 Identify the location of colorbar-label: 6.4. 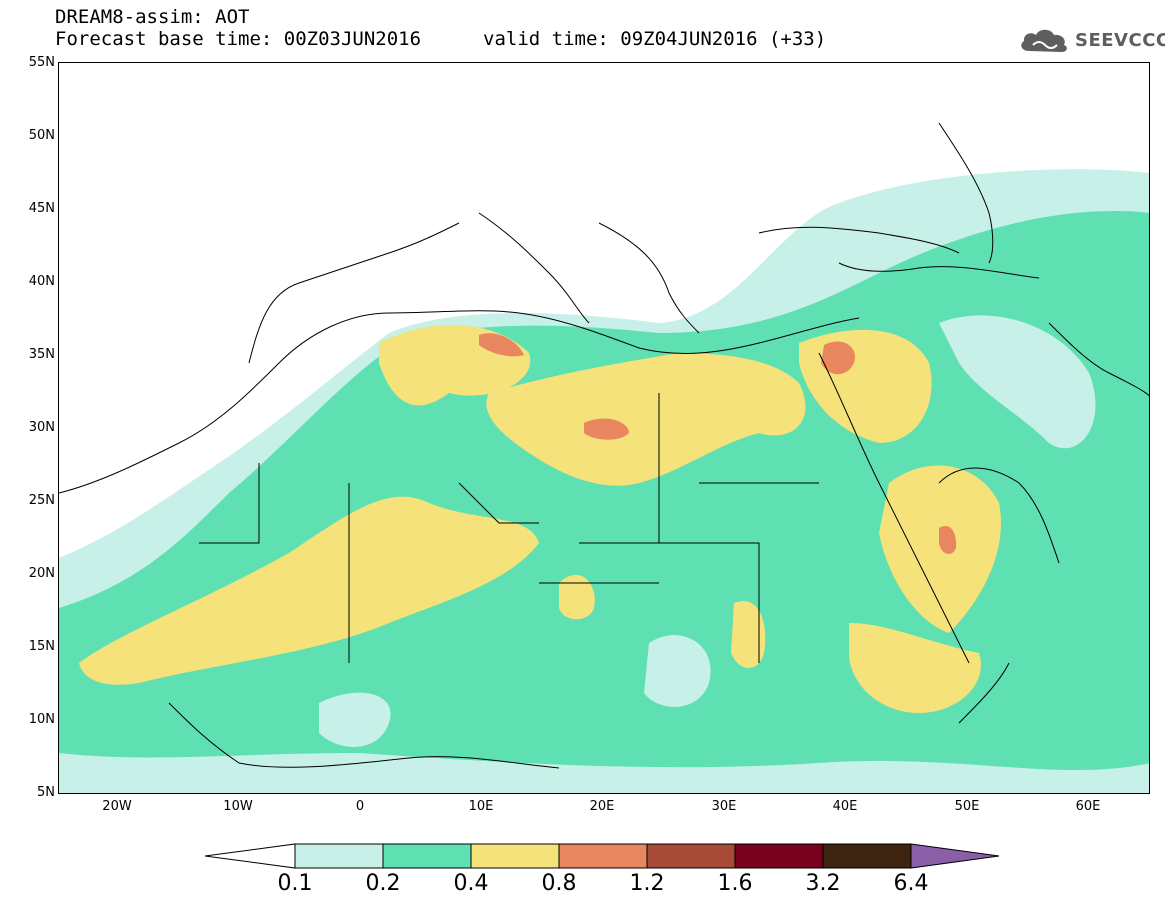
(911, 883).